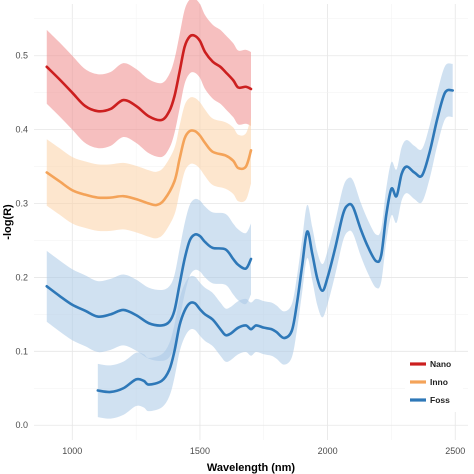  What do you see at coordinates (251, 468) in the screenshot?
I see `x-axis-title: Wavelength (nm)` at bounding box center [251, 468].